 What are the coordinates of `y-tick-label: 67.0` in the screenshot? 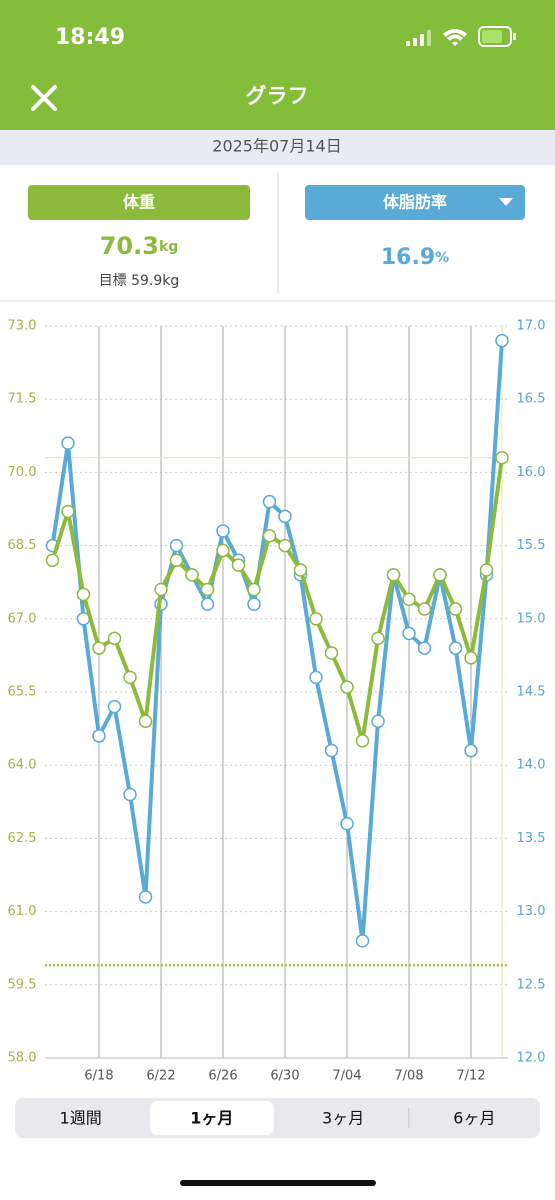 It's located at (22, 618).